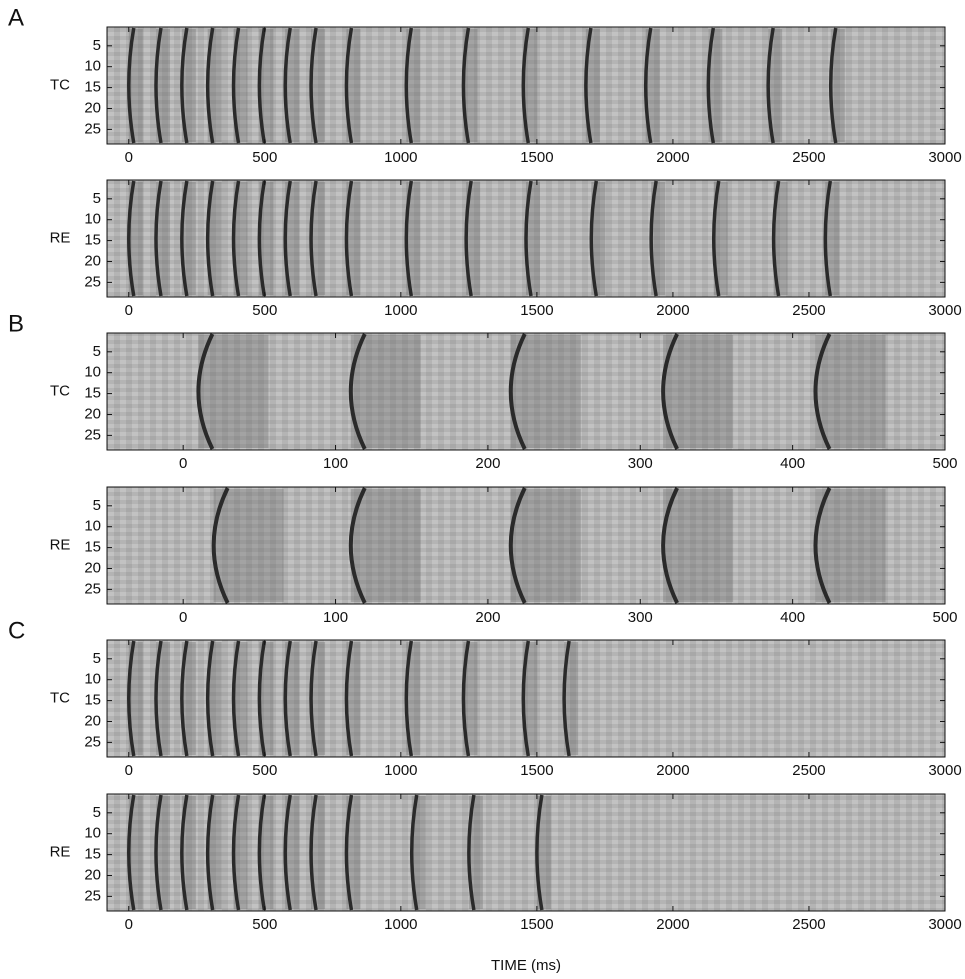 The height and width of the screenshot is (979, 965). I want to click on x-tick-label: 300, so click(640, 617).